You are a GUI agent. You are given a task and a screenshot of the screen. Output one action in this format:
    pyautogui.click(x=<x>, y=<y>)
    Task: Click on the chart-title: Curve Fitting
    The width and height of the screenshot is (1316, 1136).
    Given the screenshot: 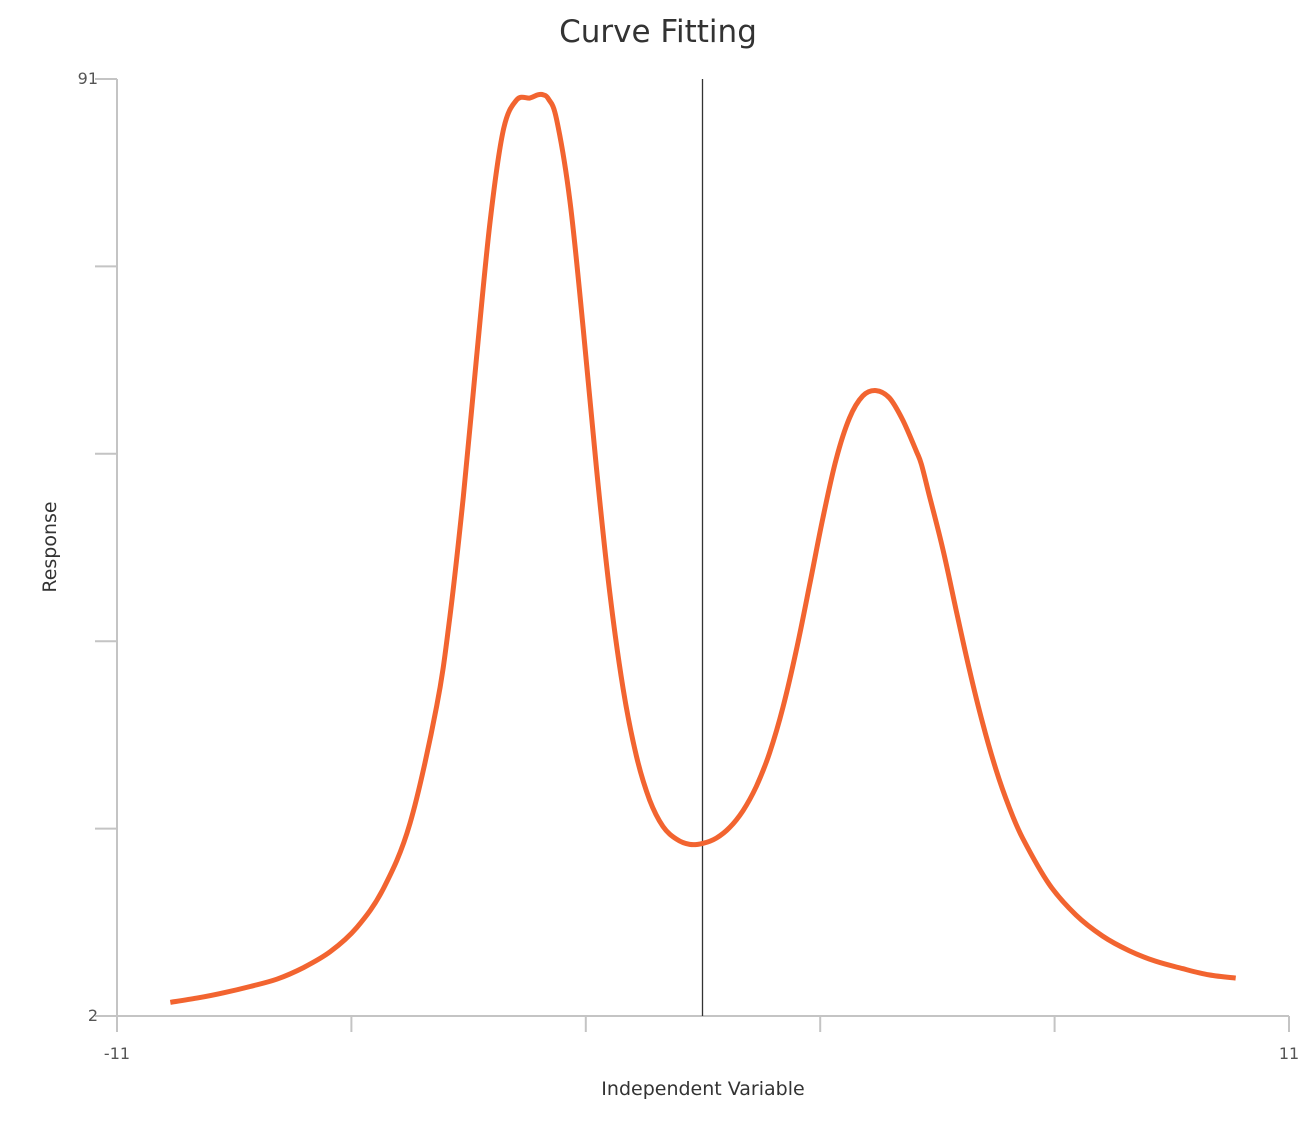 What is the action you would take?
    pyautogui.click(x=658, y=32)
    